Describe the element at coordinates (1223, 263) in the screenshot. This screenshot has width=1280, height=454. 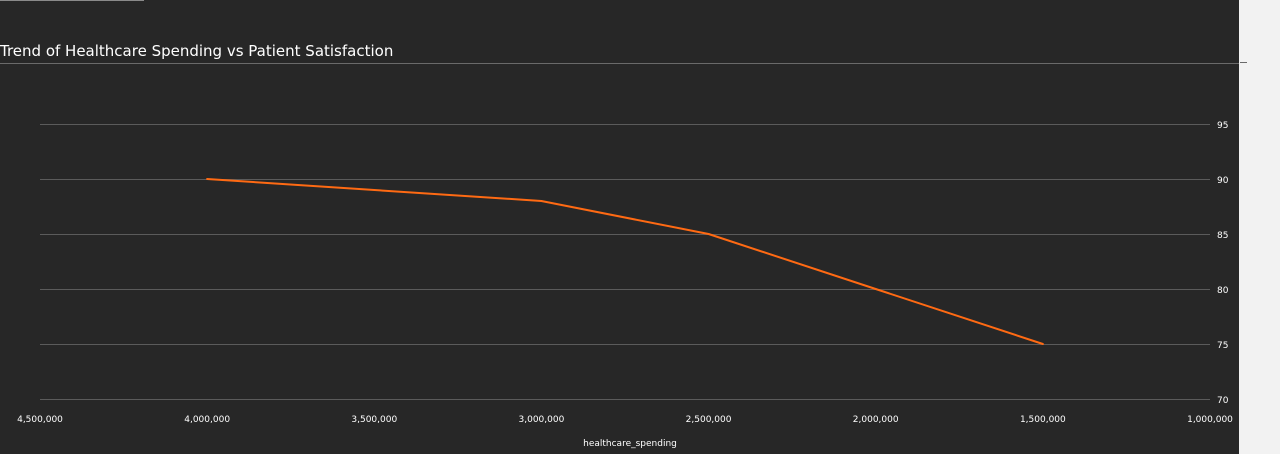
I see `y-axis-ticks: 70 75 80 85 90 95` at that location.